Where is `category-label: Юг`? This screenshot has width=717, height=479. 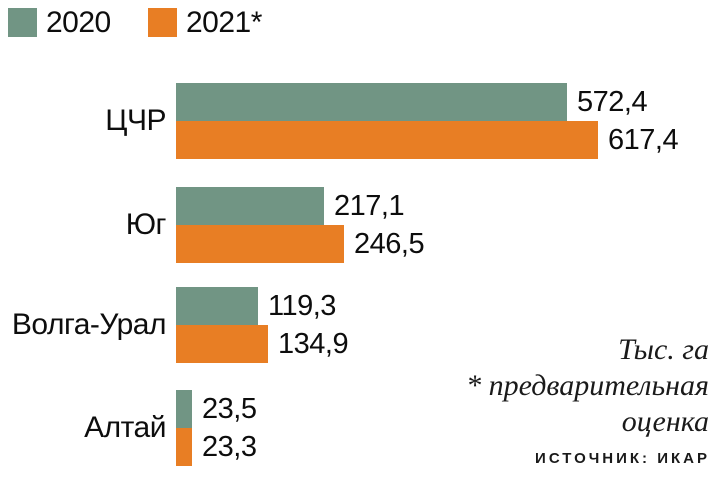
category-label: Юг is located at coordinates (146, 224).